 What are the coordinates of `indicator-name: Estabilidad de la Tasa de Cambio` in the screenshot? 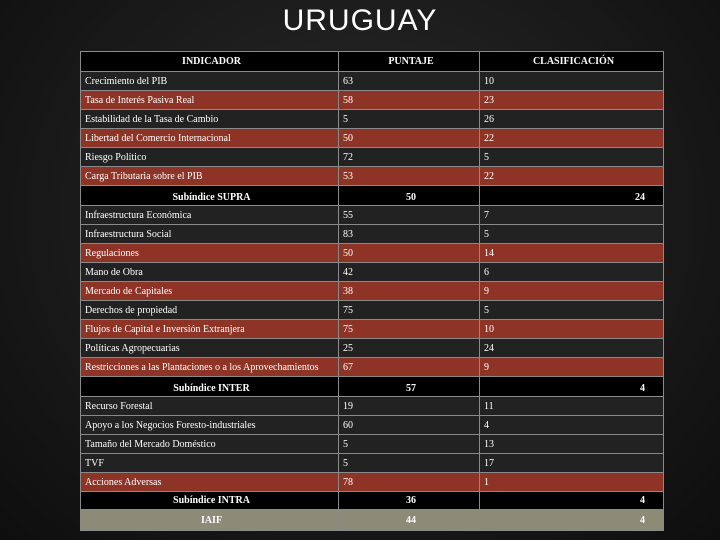 It's located at (209, 119).